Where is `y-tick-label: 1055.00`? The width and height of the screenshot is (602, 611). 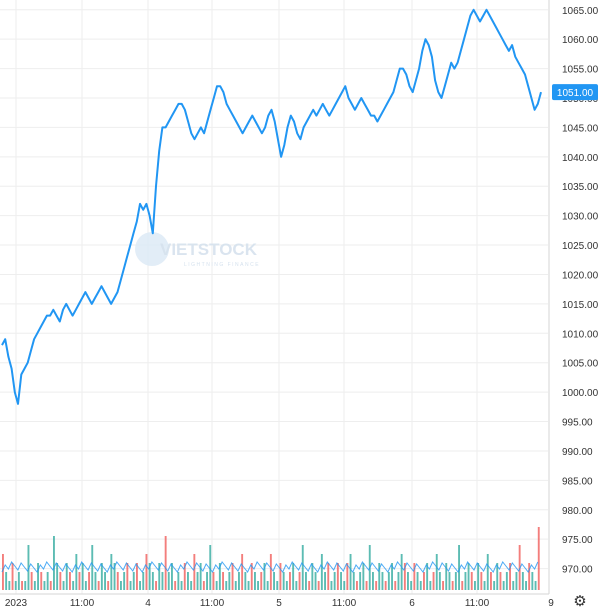 y-tick-label: 1055.00 is located at coordinates (580, 70).